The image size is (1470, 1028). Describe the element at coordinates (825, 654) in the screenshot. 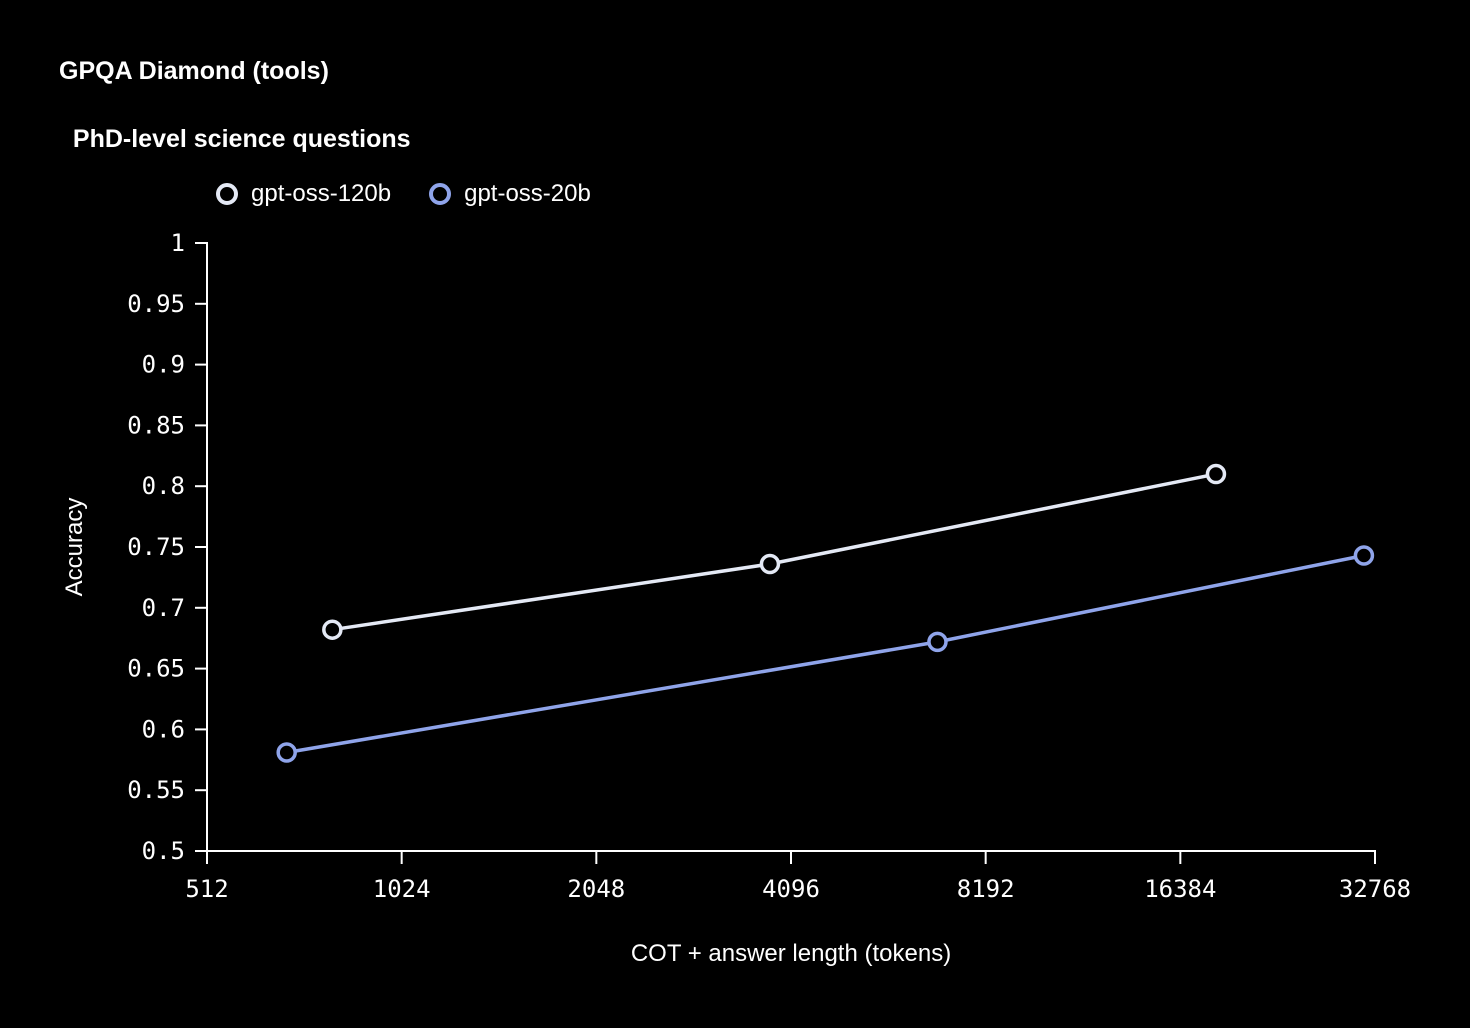

I see `series-line-gpt-oss-20b` at that location.